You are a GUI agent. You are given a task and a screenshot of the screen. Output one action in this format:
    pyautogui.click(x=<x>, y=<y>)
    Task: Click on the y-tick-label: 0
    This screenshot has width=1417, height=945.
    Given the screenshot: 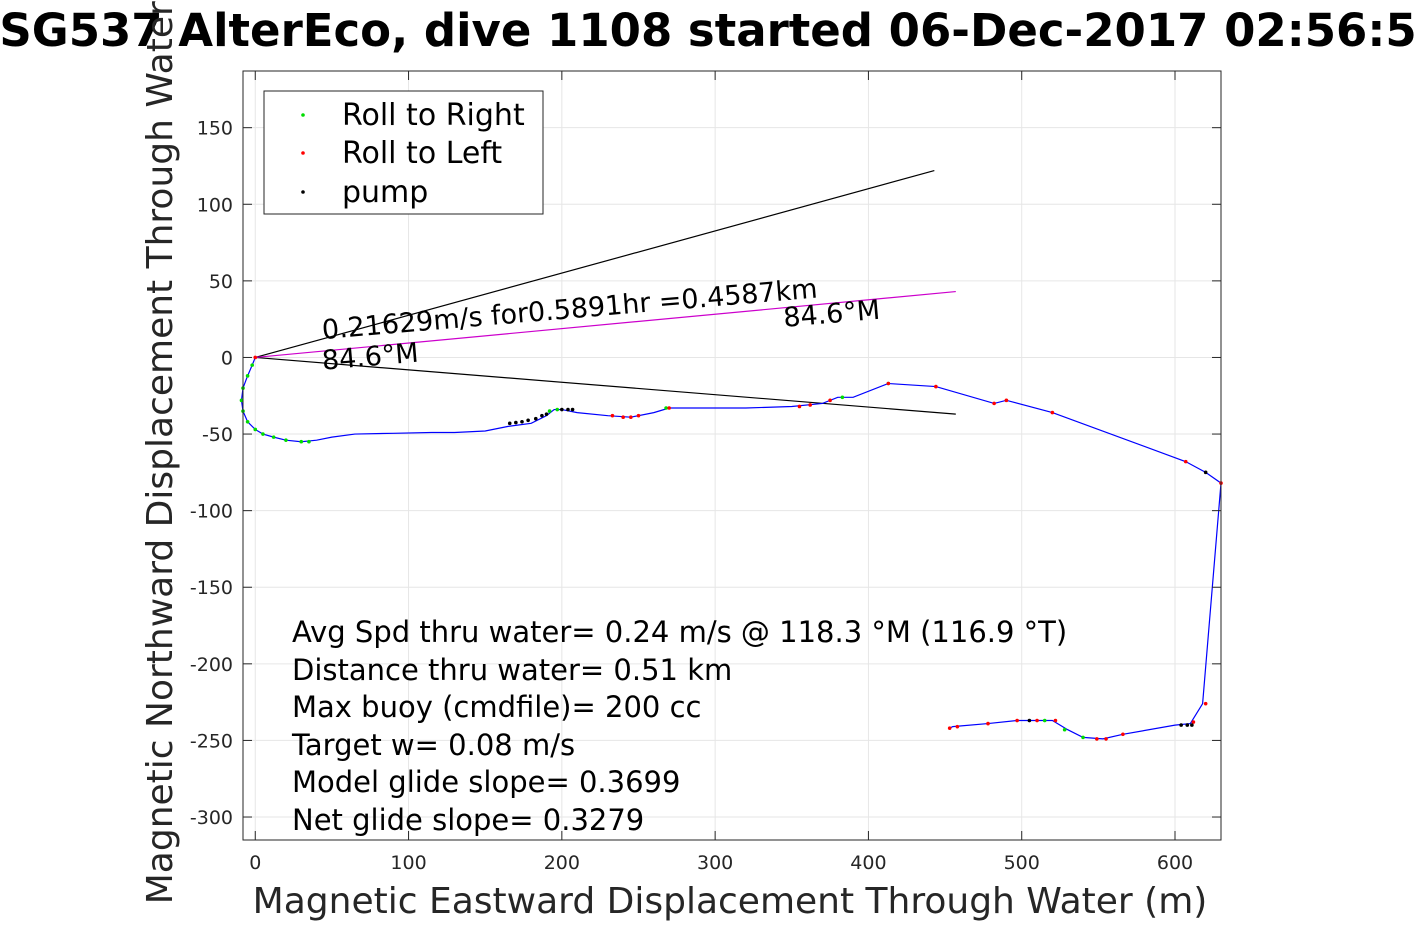 What is the action you would take?
    pyautogui.click(x=227, y=358)
    